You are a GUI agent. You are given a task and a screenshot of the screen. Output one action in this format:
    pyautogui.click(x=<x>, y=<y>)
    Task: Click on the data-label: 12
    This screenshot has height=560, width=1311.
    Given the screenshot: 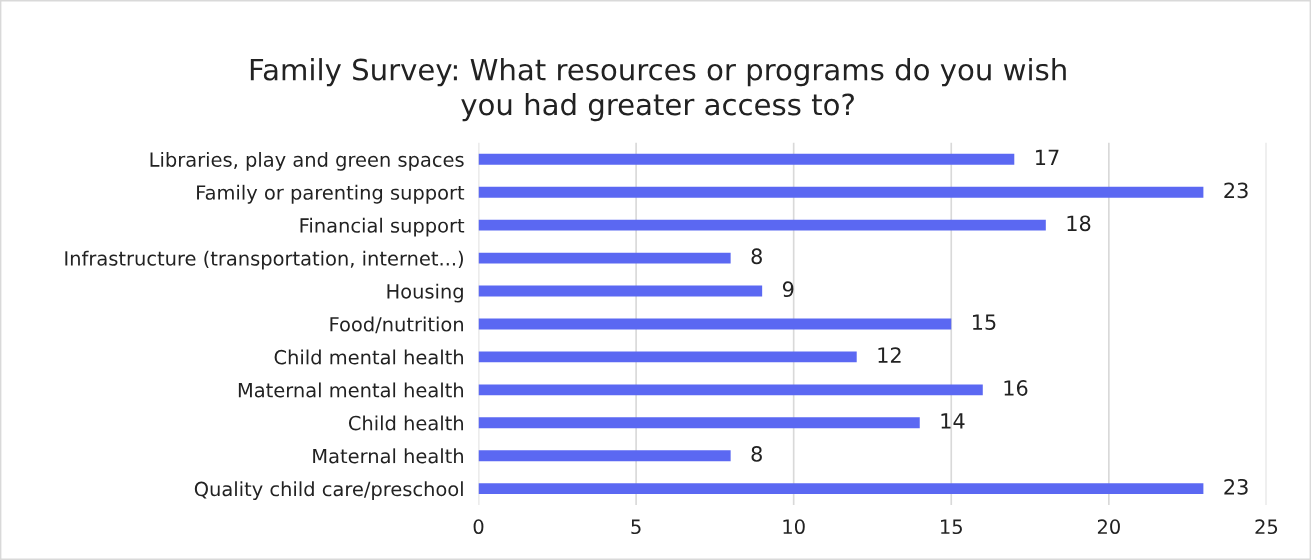 What is the action you would take?
    pyautogui.click(x=889, y=355)
    